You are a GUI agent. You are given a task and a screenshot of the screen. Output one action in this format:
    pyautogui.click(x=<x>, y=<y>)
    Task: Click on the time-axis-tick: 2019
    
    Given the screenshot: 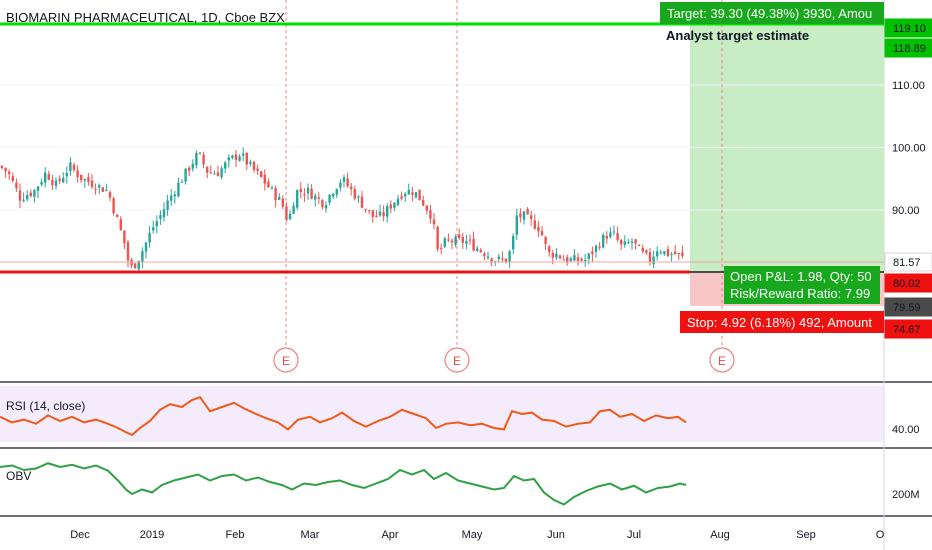 What is the action you would take?
    pyautogui.click(x=152, y=535)
    